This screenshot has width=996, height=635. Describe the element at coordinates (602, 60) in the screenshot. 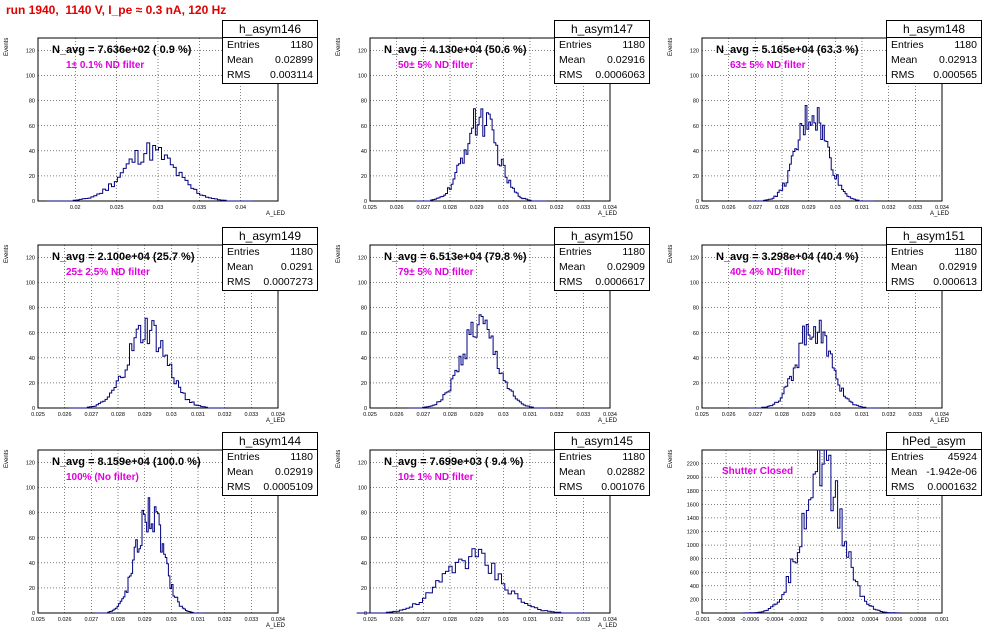

I see `stats-row-mean: Mean 0.02916` at that location.